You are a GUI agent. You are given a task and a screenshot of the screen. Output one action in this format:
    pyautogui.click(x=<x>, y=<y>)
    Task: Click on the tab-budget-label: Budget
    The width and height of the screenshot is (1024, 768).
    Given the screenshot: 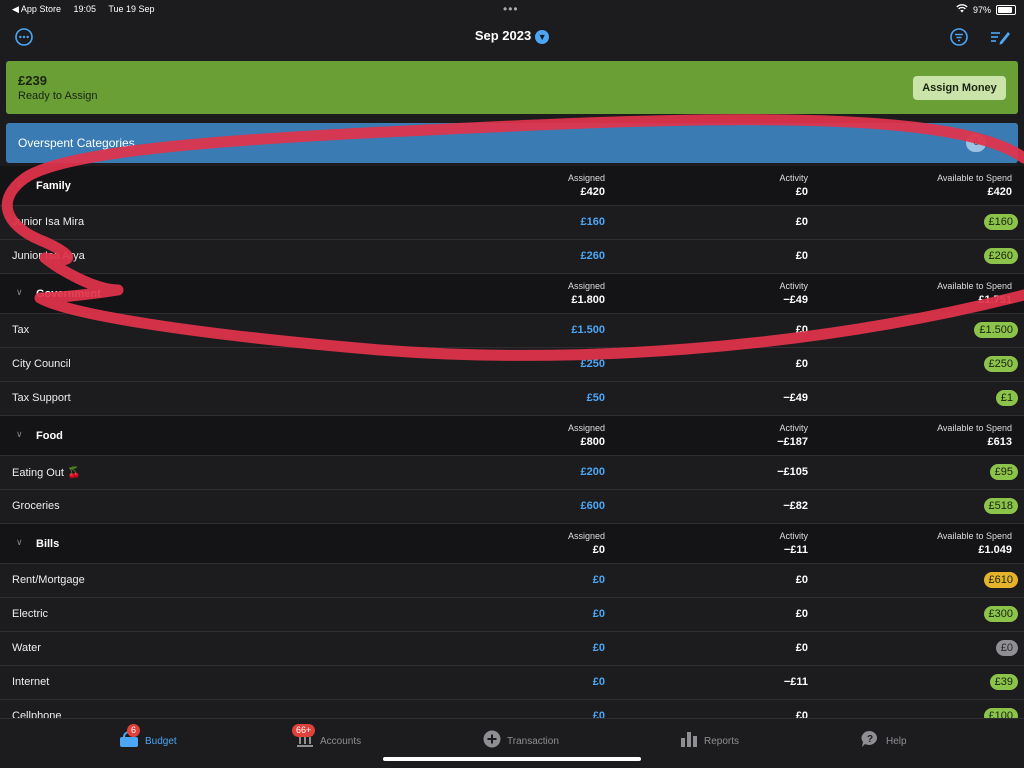 What is the action you would take?
    pyautogui.click(x=161, y=741)
    